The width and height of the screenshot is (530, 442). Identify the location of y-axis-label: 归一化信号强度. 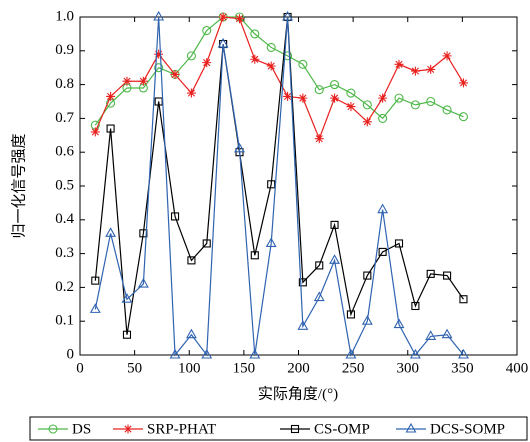
(18, 185).